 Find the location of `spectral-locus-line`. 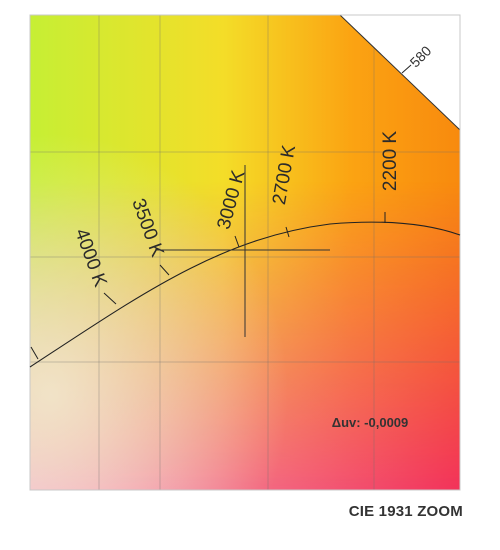

spectral-locus-line is located at coordinates (399, 73).